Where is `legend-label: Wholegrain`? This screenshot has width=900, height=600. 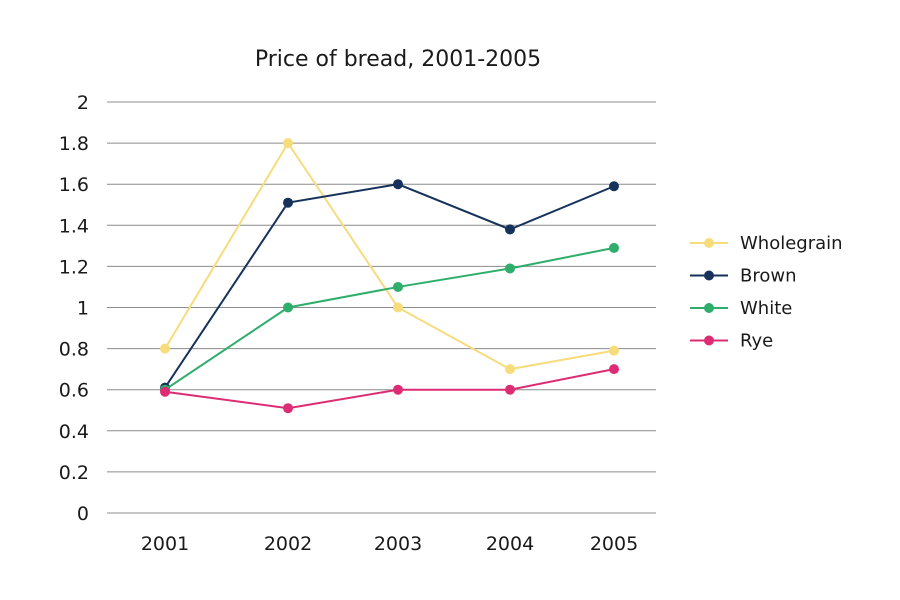 legend-label: Wholegrain is located at coordinates (791, 243).